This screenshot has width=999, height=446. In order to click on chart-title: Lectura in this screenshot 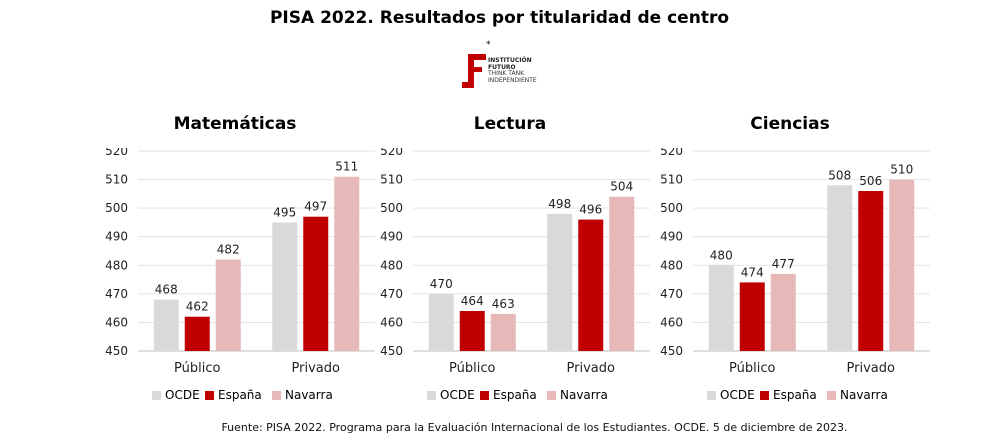, I will do `click(510, 124)`.